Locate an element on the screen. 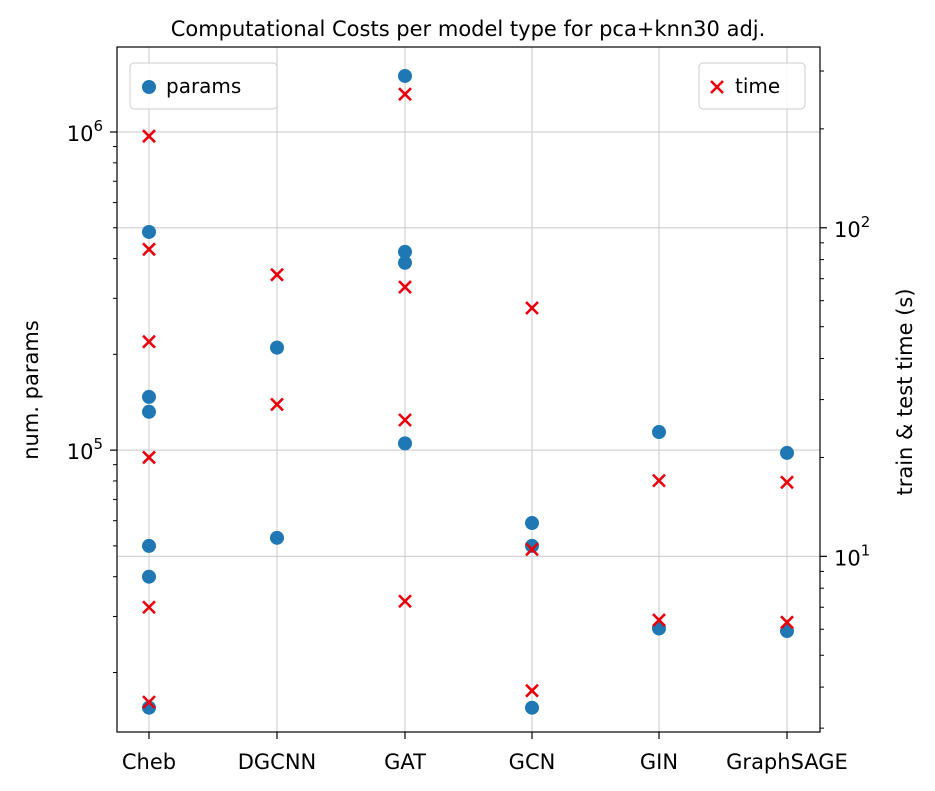 Image resolution: width=935 pixels, height=791 pixels. x-tick-label-cheb: Cheb is located at coordinates (149, 762).